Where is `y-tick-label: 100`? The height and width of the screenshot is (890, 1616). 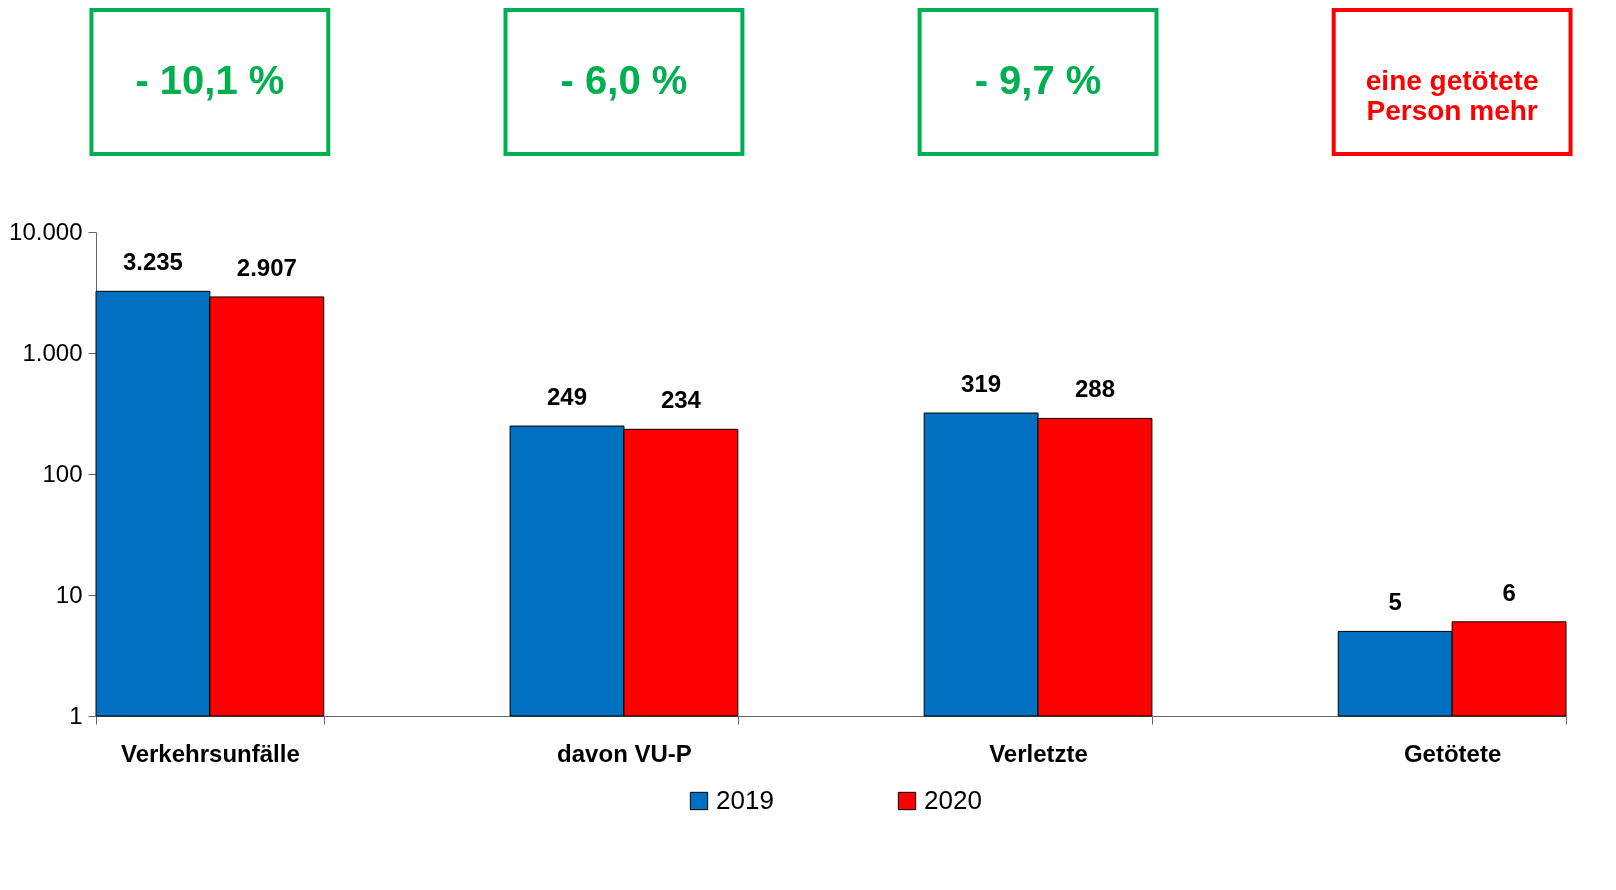
y-tick-label: 100 is located at coordinates (62, 473).